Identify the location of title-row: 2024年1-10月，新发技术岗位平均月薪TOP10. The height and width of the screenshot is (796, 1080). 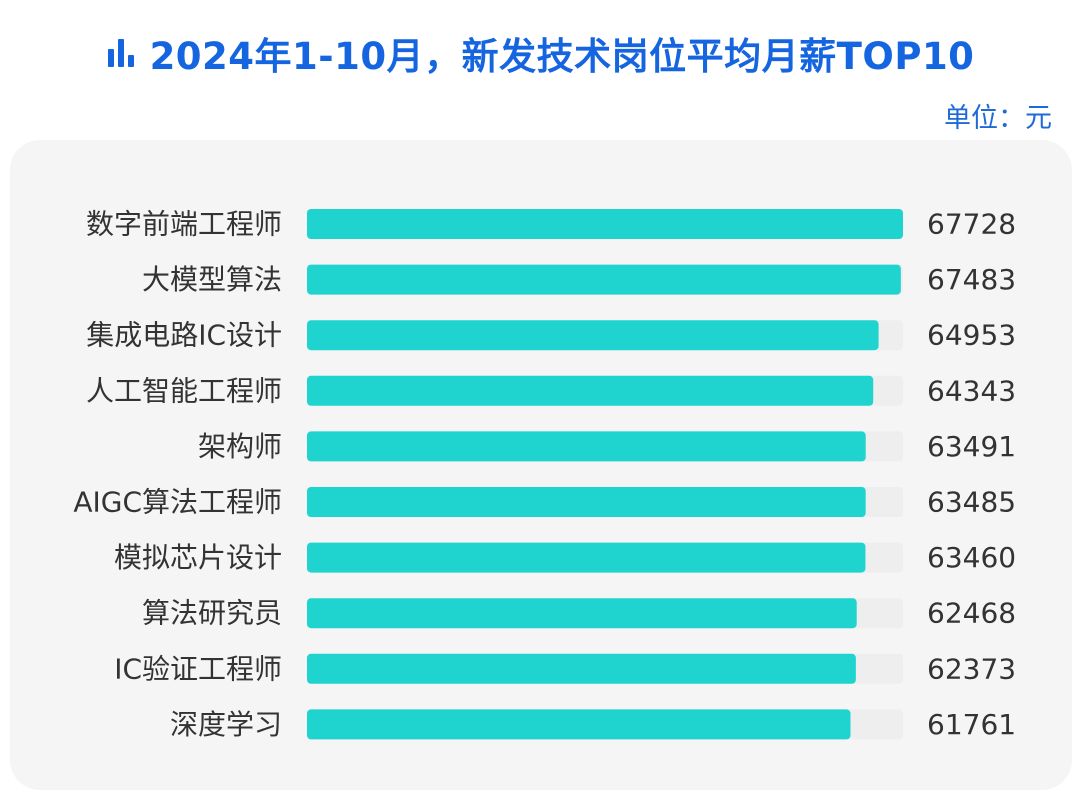
(540, 53).